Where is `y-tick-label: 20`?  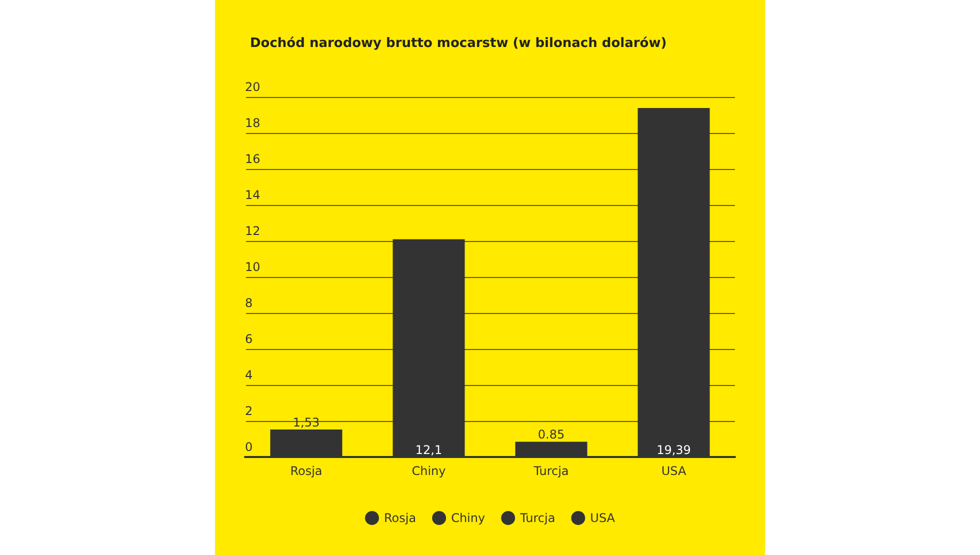
y-tick-label: 20 is located at coordinates (252, 87).